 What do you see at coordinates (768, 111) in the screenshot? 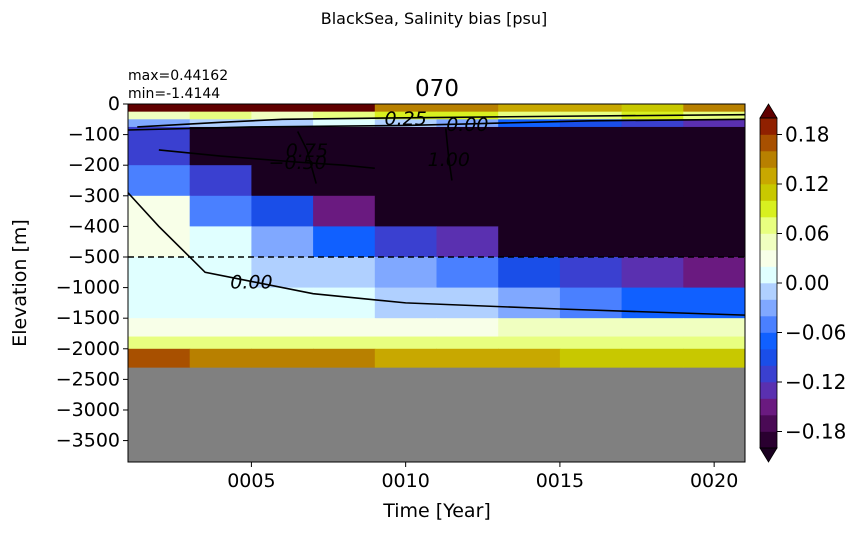
I see `colorbar-over` at bounding box center [768, 111].